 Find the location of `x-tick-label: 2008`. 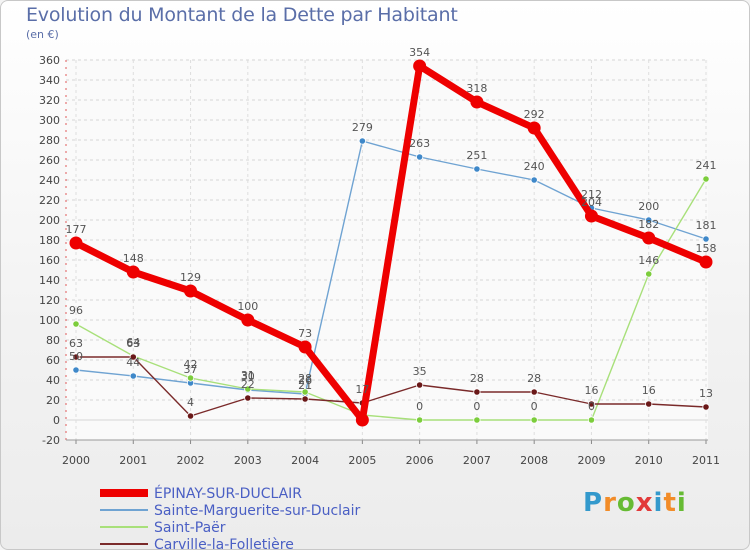

x-tick-label: 2008 is located at coordinates (534, 460).